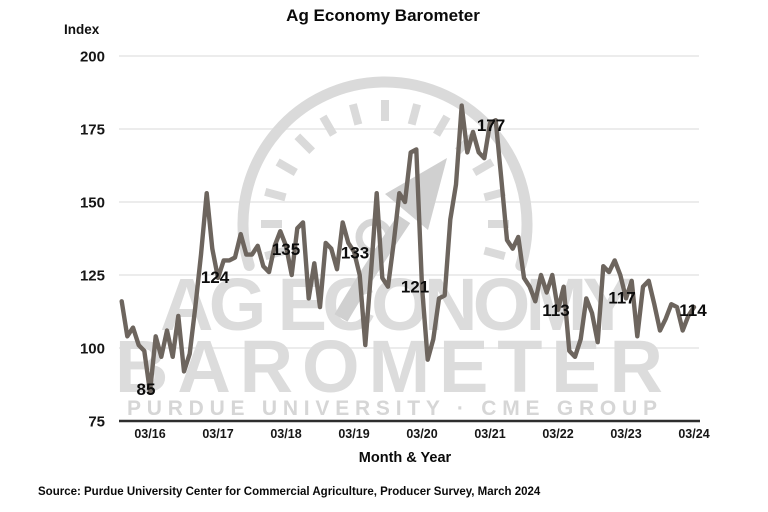 Image resolution: width=768 pixels, height=512 pixels. I want to click on chart-title: Ag Economy Barometer, so click(383, 15).